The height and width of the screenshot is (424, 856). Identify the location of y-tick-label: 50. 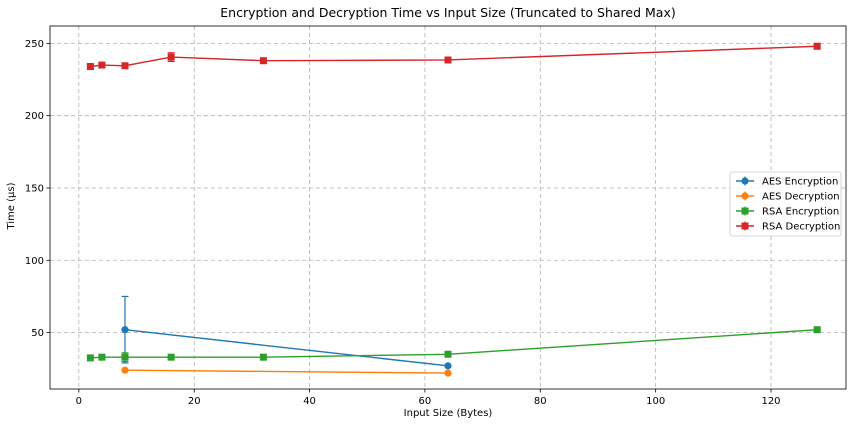
(37, 333).